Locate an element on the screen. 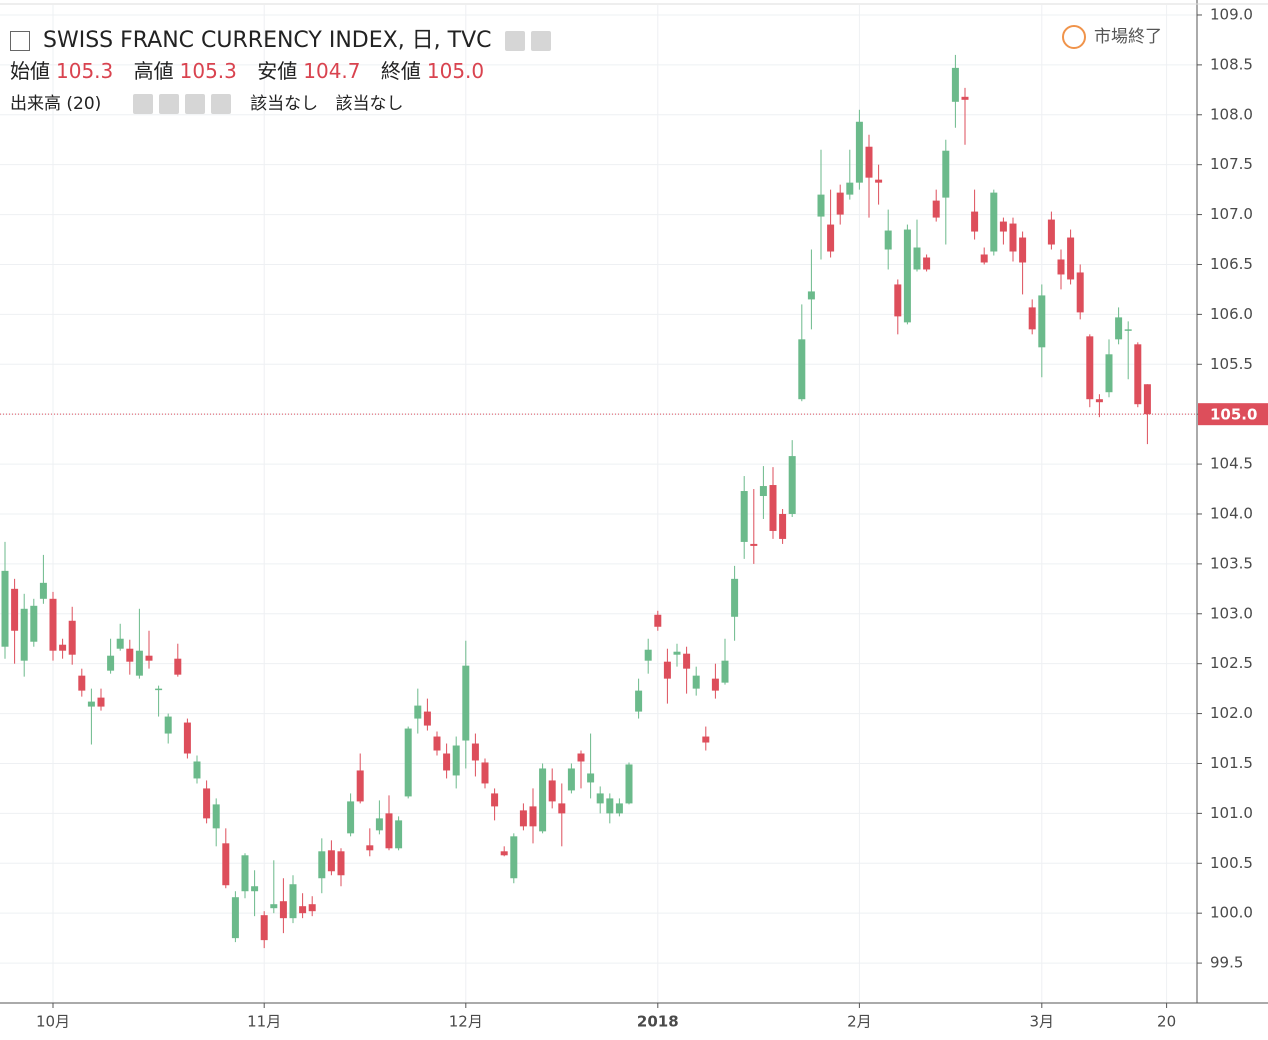  ohlc-high-label: 高値 is located at coordinates (153, 71).